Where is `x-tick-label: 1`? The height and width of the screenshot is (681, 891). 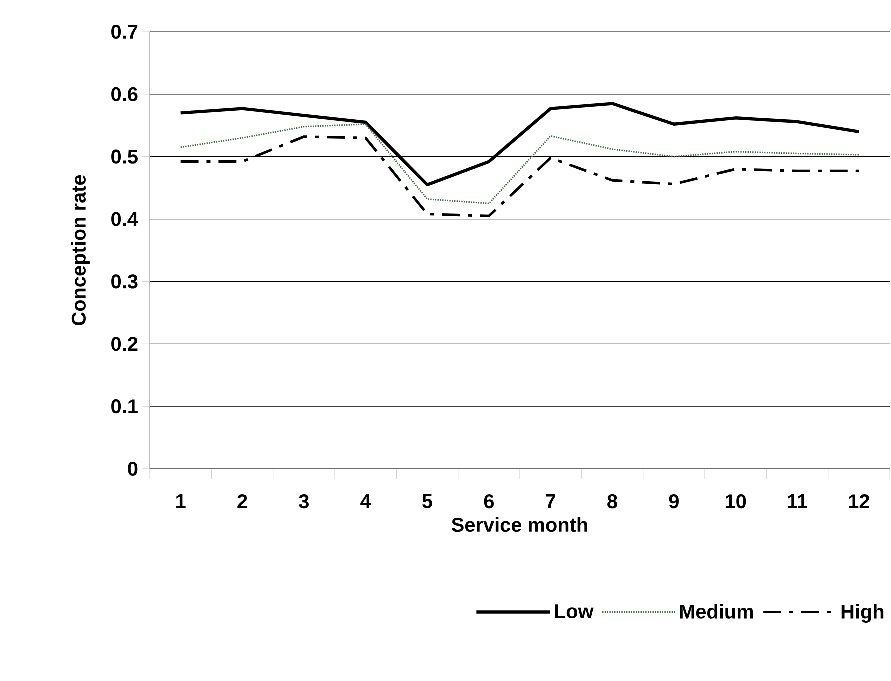 x-tick-label: 1 is located at coordinates (181, 501).